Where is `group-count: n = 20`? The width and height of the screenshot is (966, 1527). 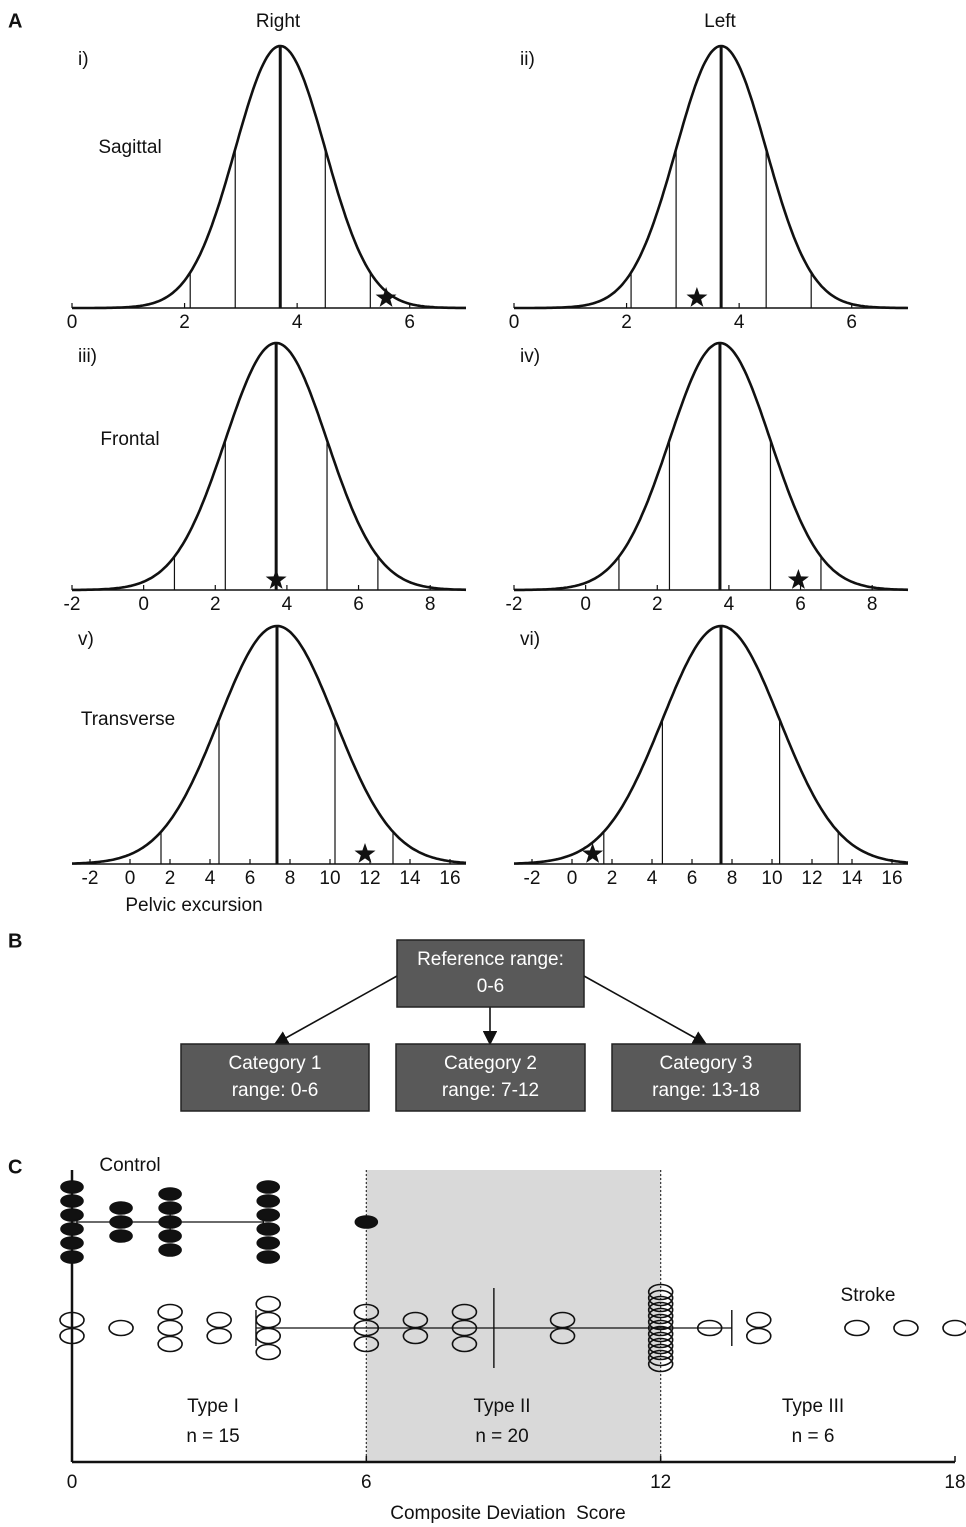 group-count: n = 20 is located at coordinates (501, 1436).